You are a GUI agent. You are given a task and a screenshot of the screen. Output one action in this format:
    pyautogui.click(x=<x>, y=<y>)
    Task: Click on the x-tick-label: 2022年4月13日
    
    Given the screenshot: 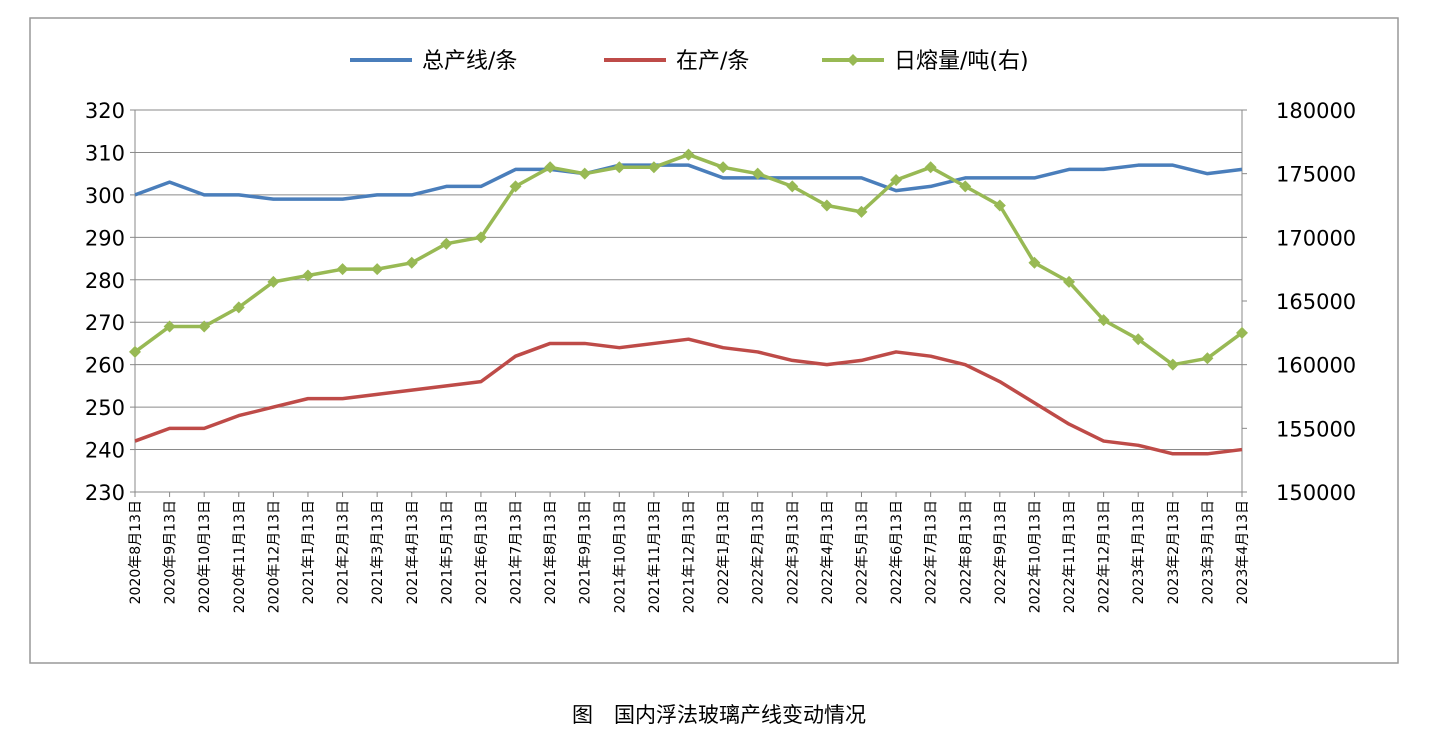 What is the action you would take?
    pyautogui.click(x=828, y=552)
    